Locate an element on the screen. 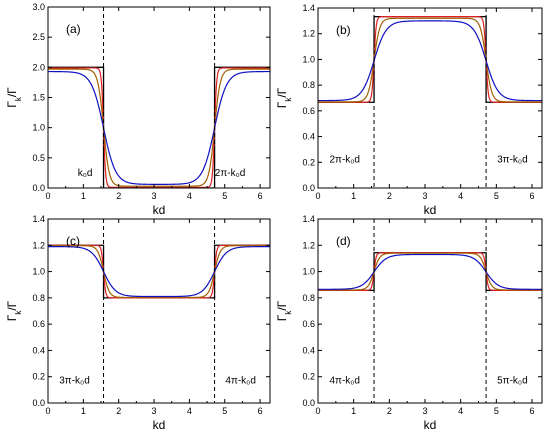 Image resolution: width=550 pixels, height=433 pixels. y-tick-label: 3.0 is located at coordinates (38, 7).